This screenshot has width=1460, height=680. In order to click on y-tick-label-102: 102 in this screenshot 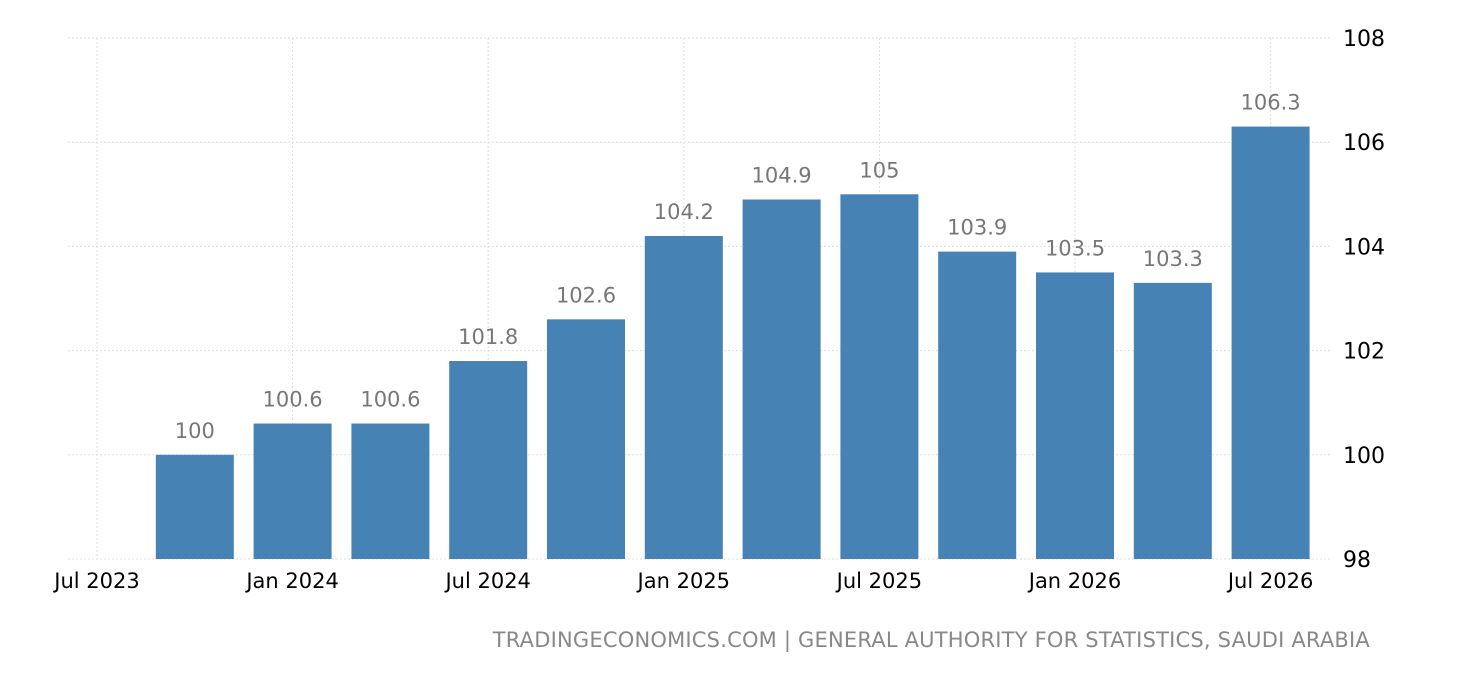, I will do `click(1364, 352)`.